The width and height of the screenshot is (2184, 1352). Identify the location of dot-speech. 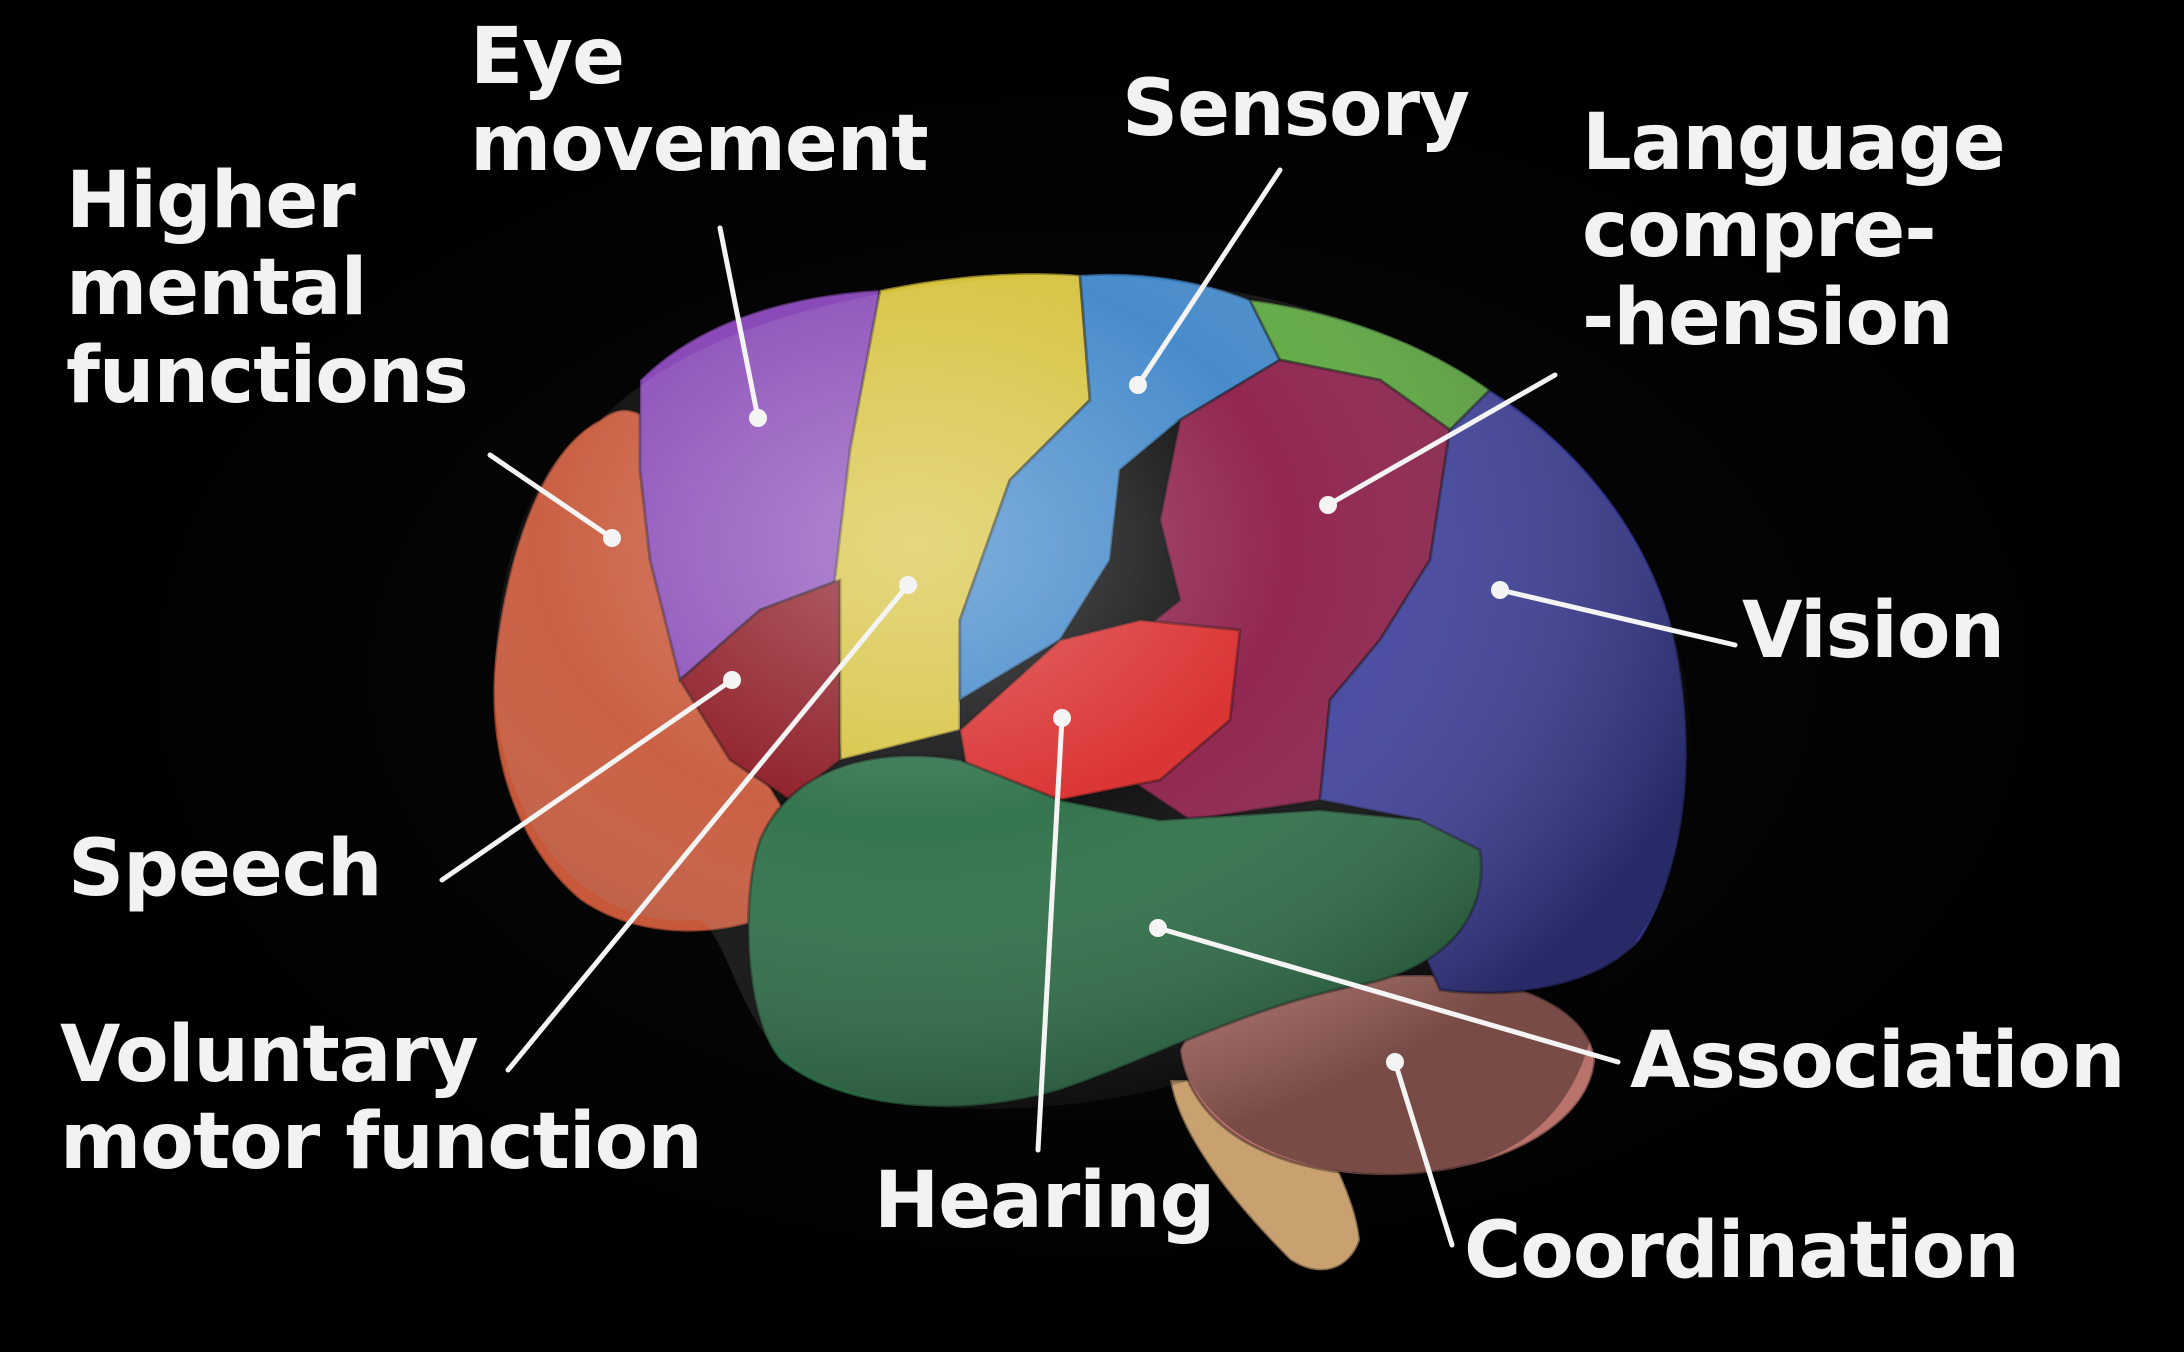
(732, 680).